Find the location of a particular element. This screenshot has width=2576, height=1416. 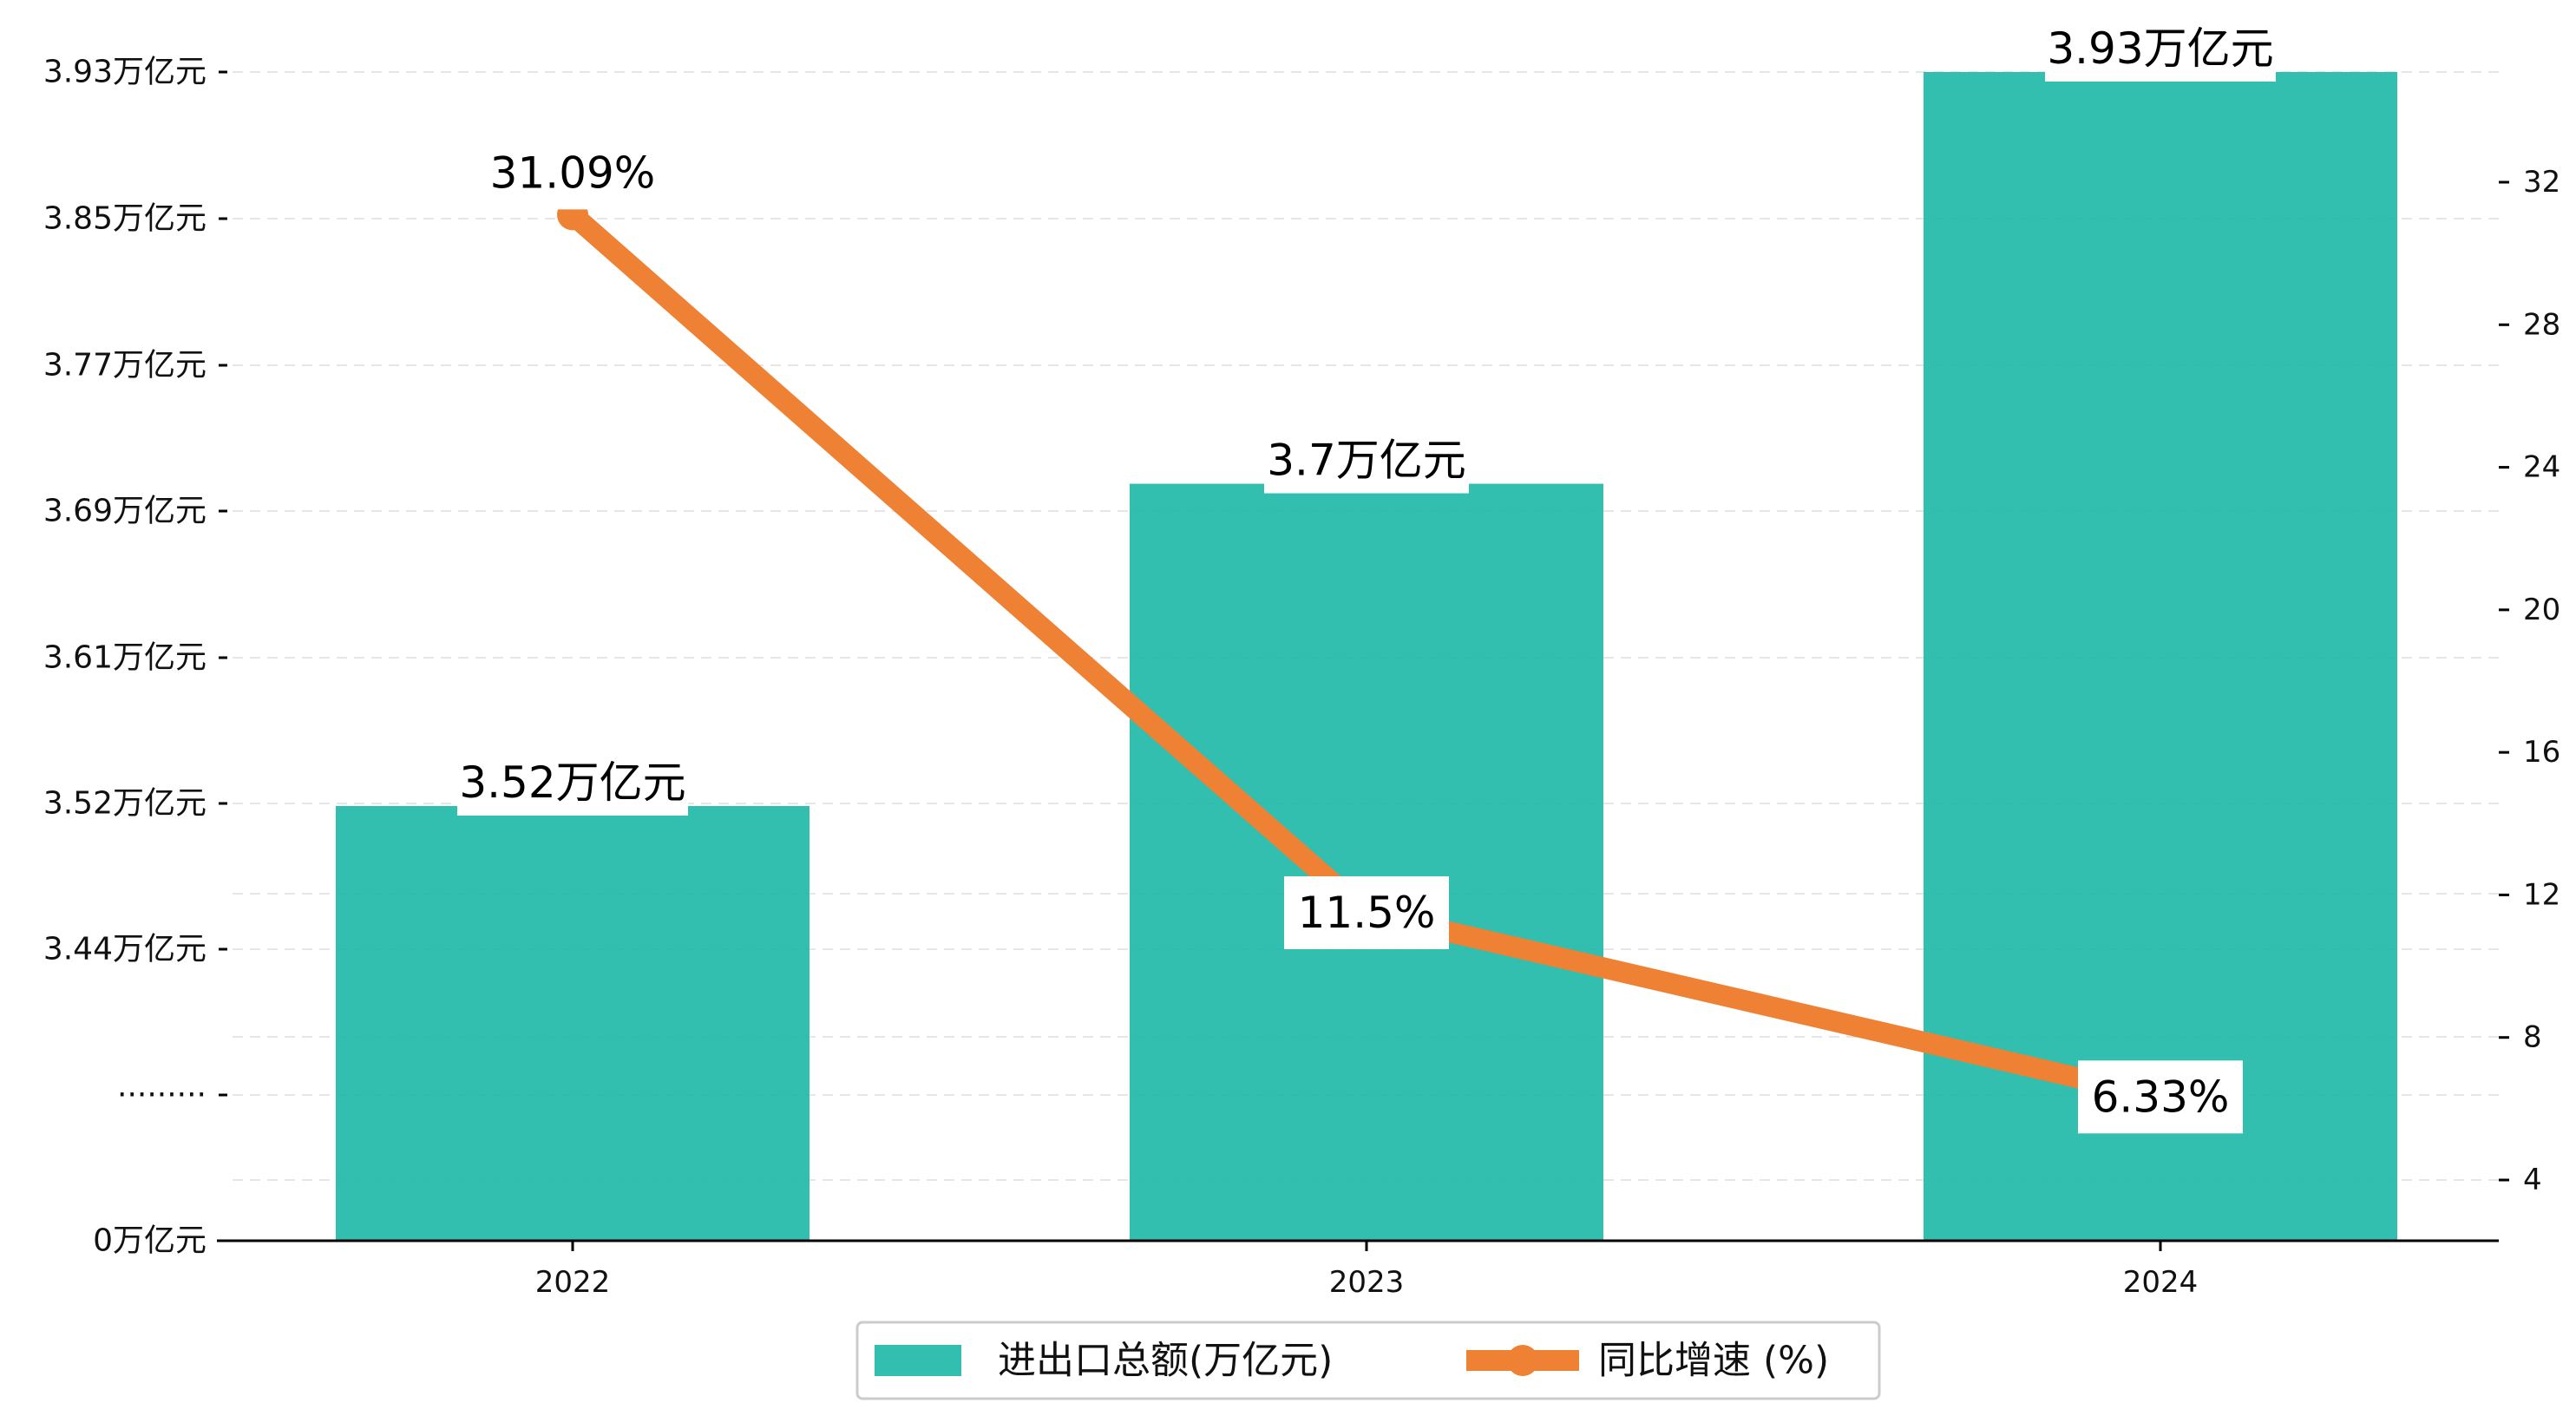

line-label-2023-text: 11.5% is located at coordinates (1367, 913).